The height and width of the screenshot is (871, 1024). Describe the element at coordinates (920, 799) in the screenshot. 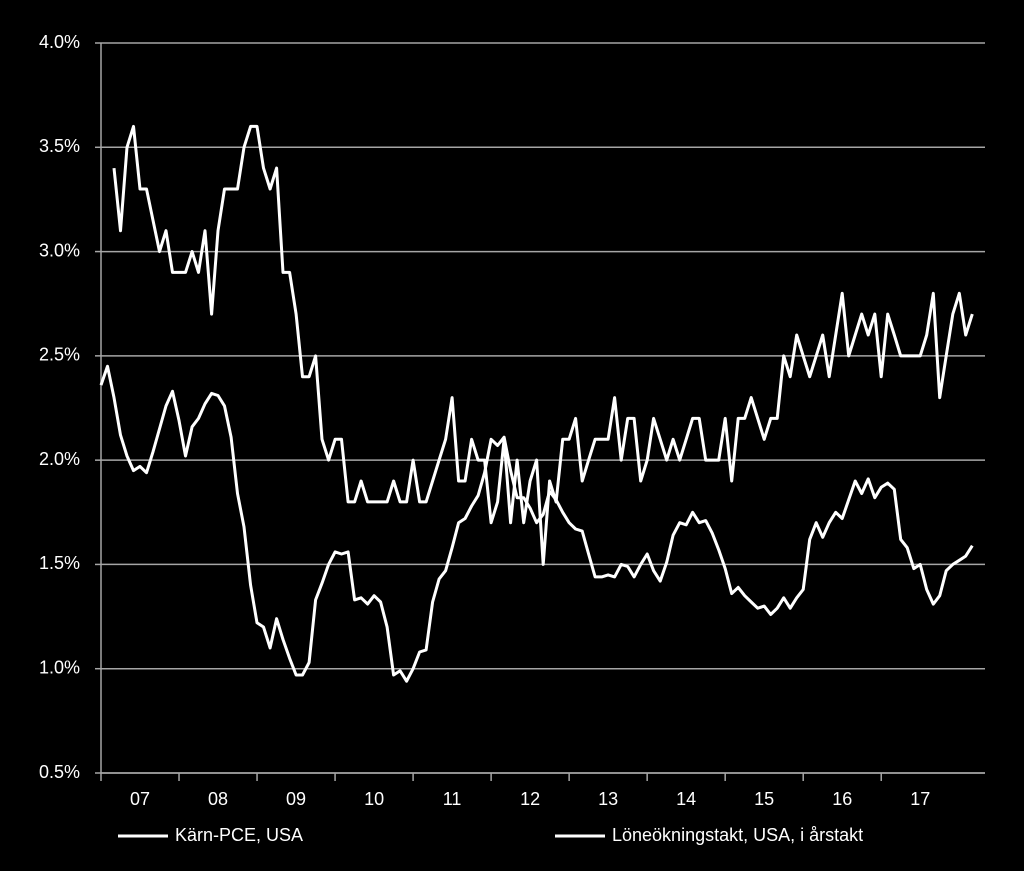

I see `x-tick-label: 17` at that location.